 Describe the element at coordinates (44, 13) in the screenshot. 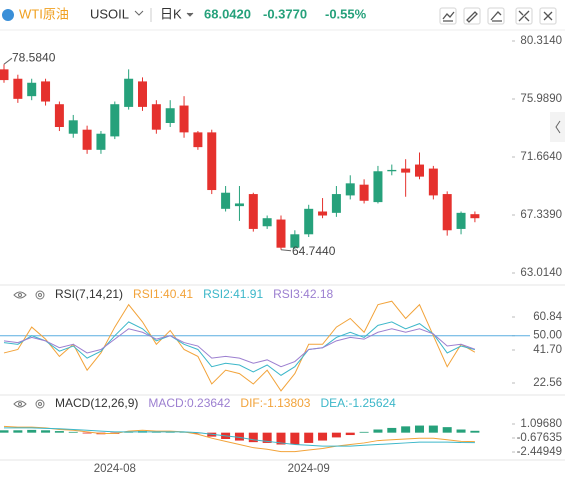

I see `symbol-name: WTI原油` at that location.